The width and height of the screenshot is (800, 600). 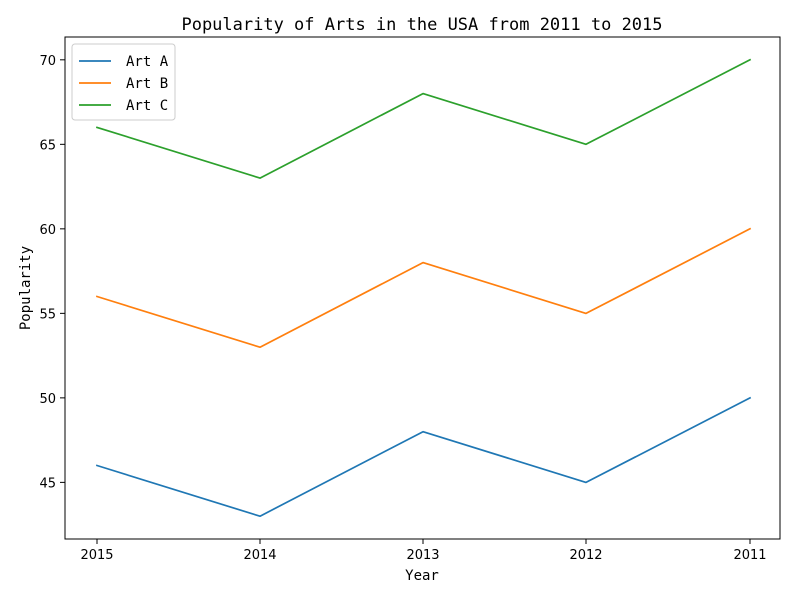 What do you see at coordinates (147, 62) in the screenshot?
I see `legend-label-art-a: Art A` at bounding box center [147, 62].